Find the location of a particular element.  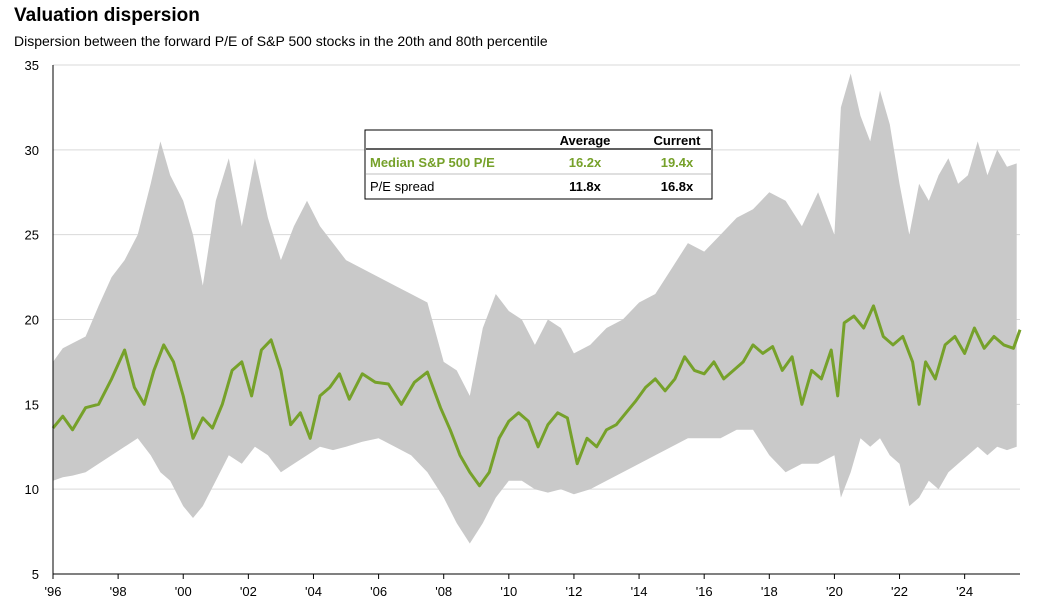

x-tick-label: '22 is located at coordinates (899, 591).